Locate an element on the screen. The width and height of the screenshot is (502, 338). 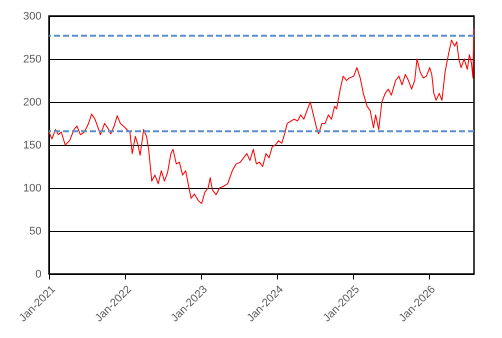
y-tick-label: 200 is located at coordinates (32, 102).